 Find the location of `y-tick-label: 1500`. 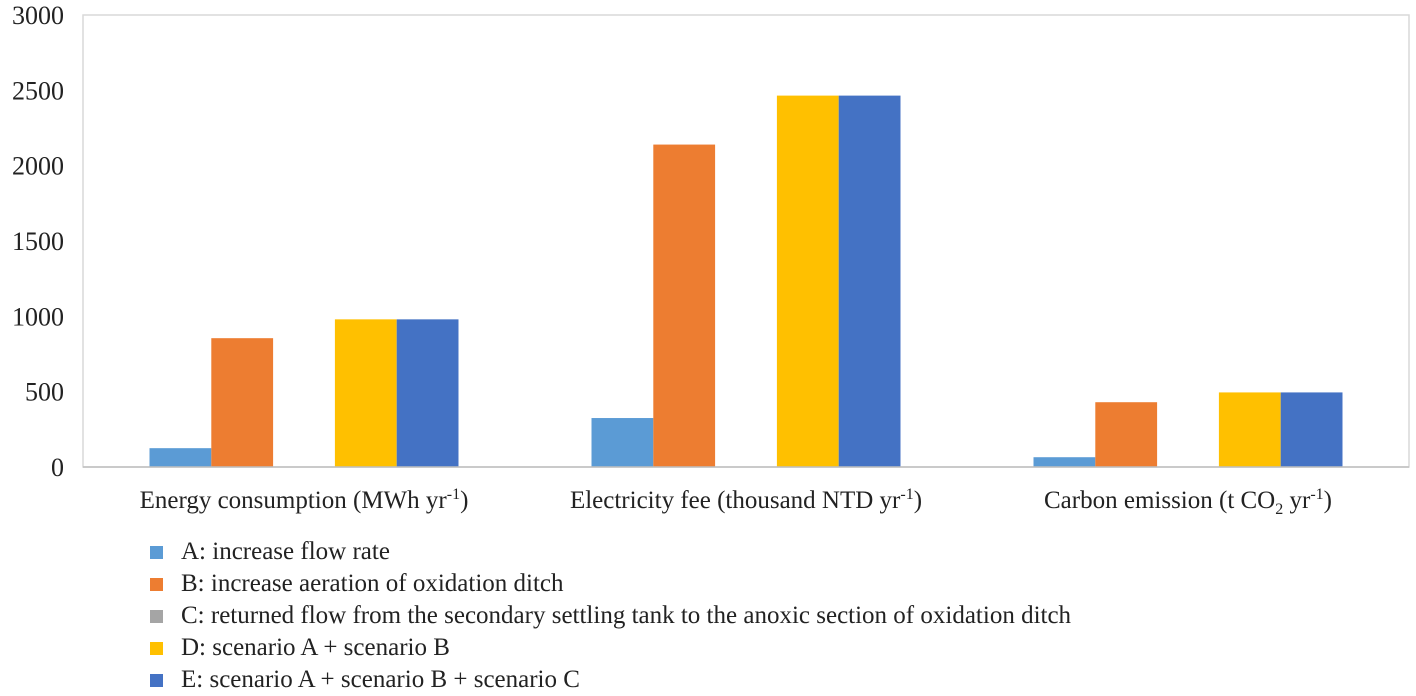

y-tick-label: 1500 is located at coordinates (38, 241).